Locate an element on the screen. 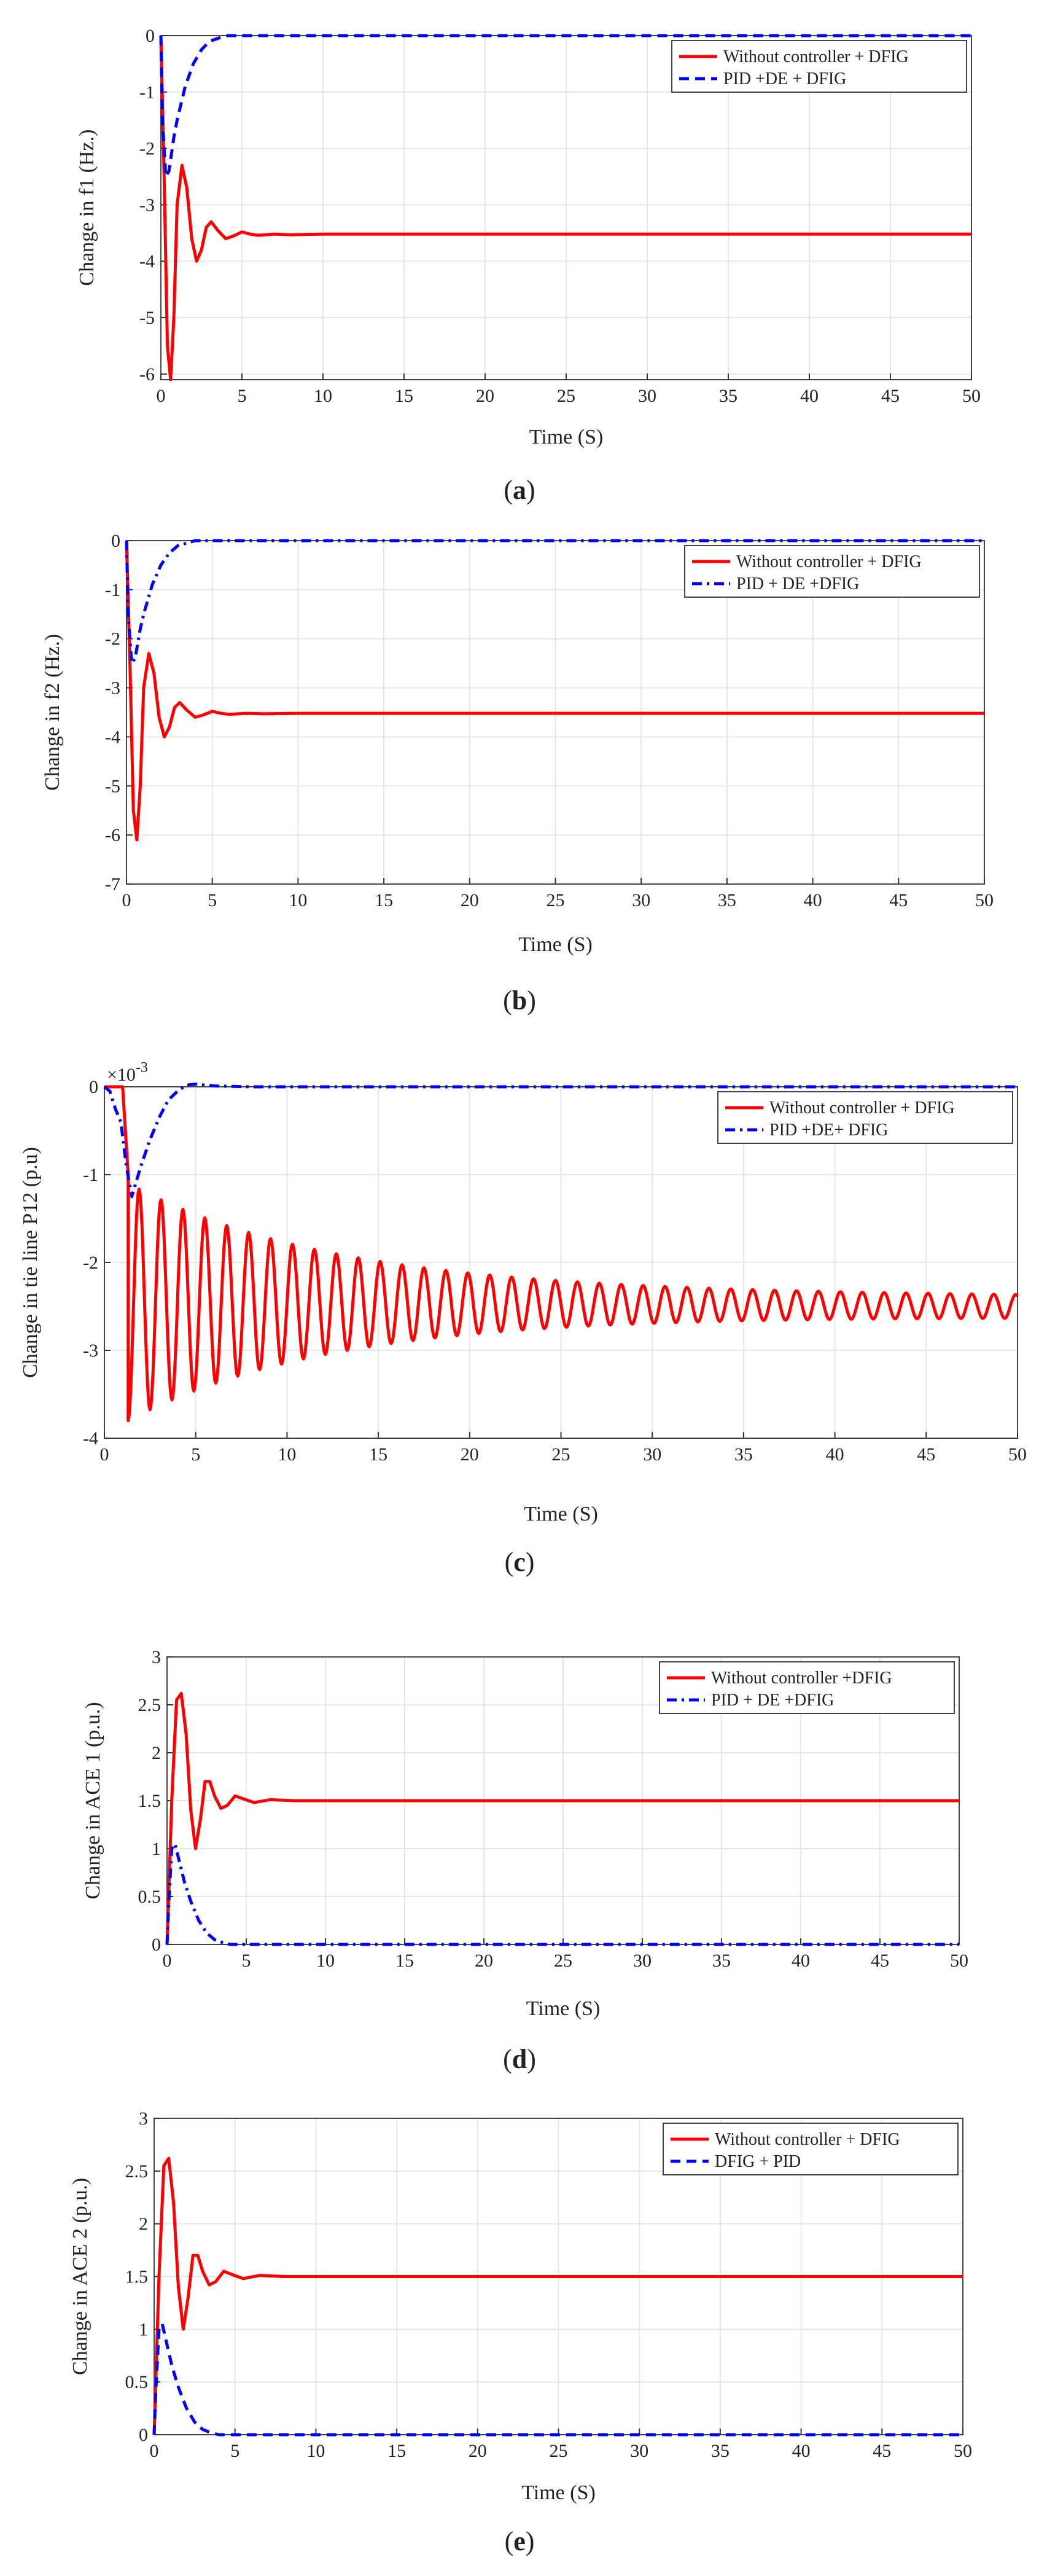  y-tick-label: -4 is located at coordinates (147, 261).